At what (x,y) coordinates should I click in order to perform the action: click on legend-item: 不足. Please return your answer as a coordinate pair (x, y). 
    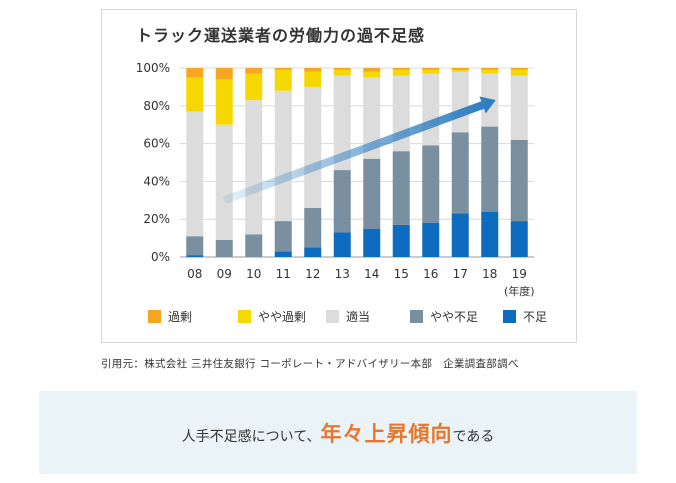
    Looking at the image, I should click on (525, 316).